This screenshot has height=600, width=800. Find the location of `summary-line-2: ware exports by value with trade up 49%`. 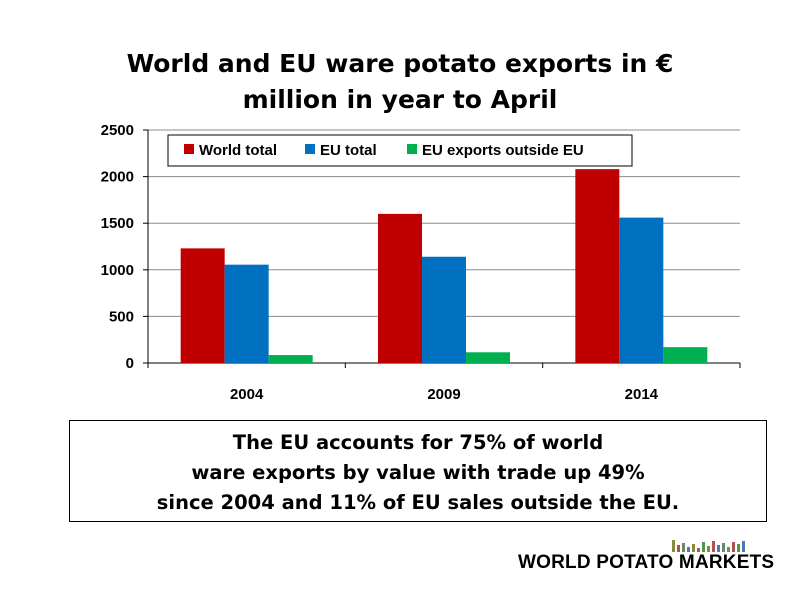

summary-line-2: ware exports by value with trade up 49% is located at coordinates (418, 472).